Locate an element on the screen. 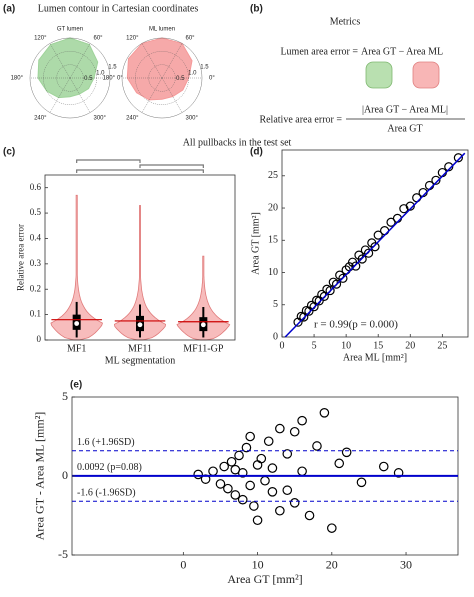 This screenshot has width=474, height=597. reference-label: 1.6 (+1.96SD) is located at coordinates (106, 442).